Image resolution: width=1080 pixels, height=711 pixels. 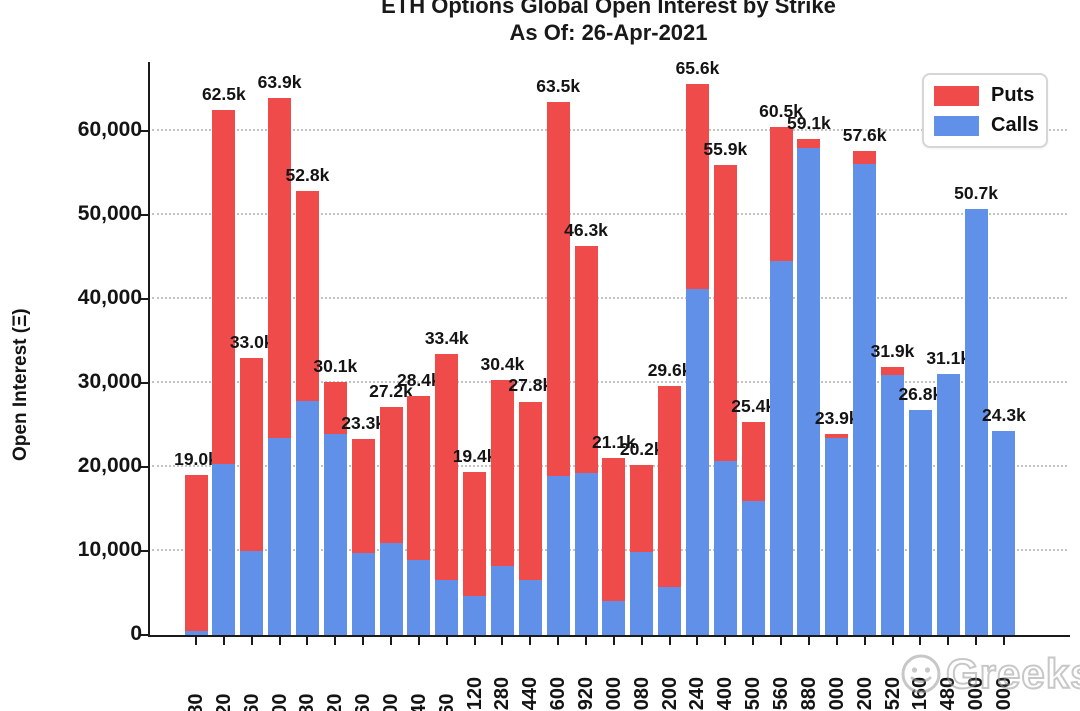 I want to click on x-axis-tick-label: $520, so click(x=335, y=679).